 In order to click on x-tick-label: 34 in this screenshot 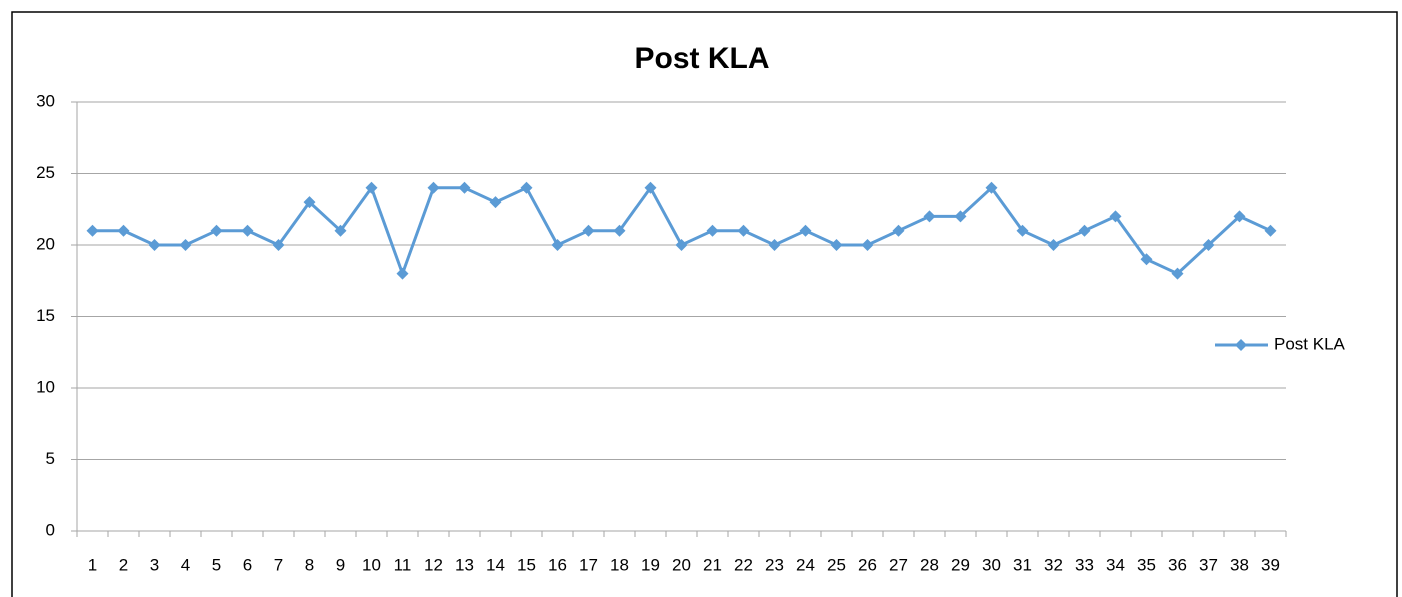, I will do `click(1115, 564)`.